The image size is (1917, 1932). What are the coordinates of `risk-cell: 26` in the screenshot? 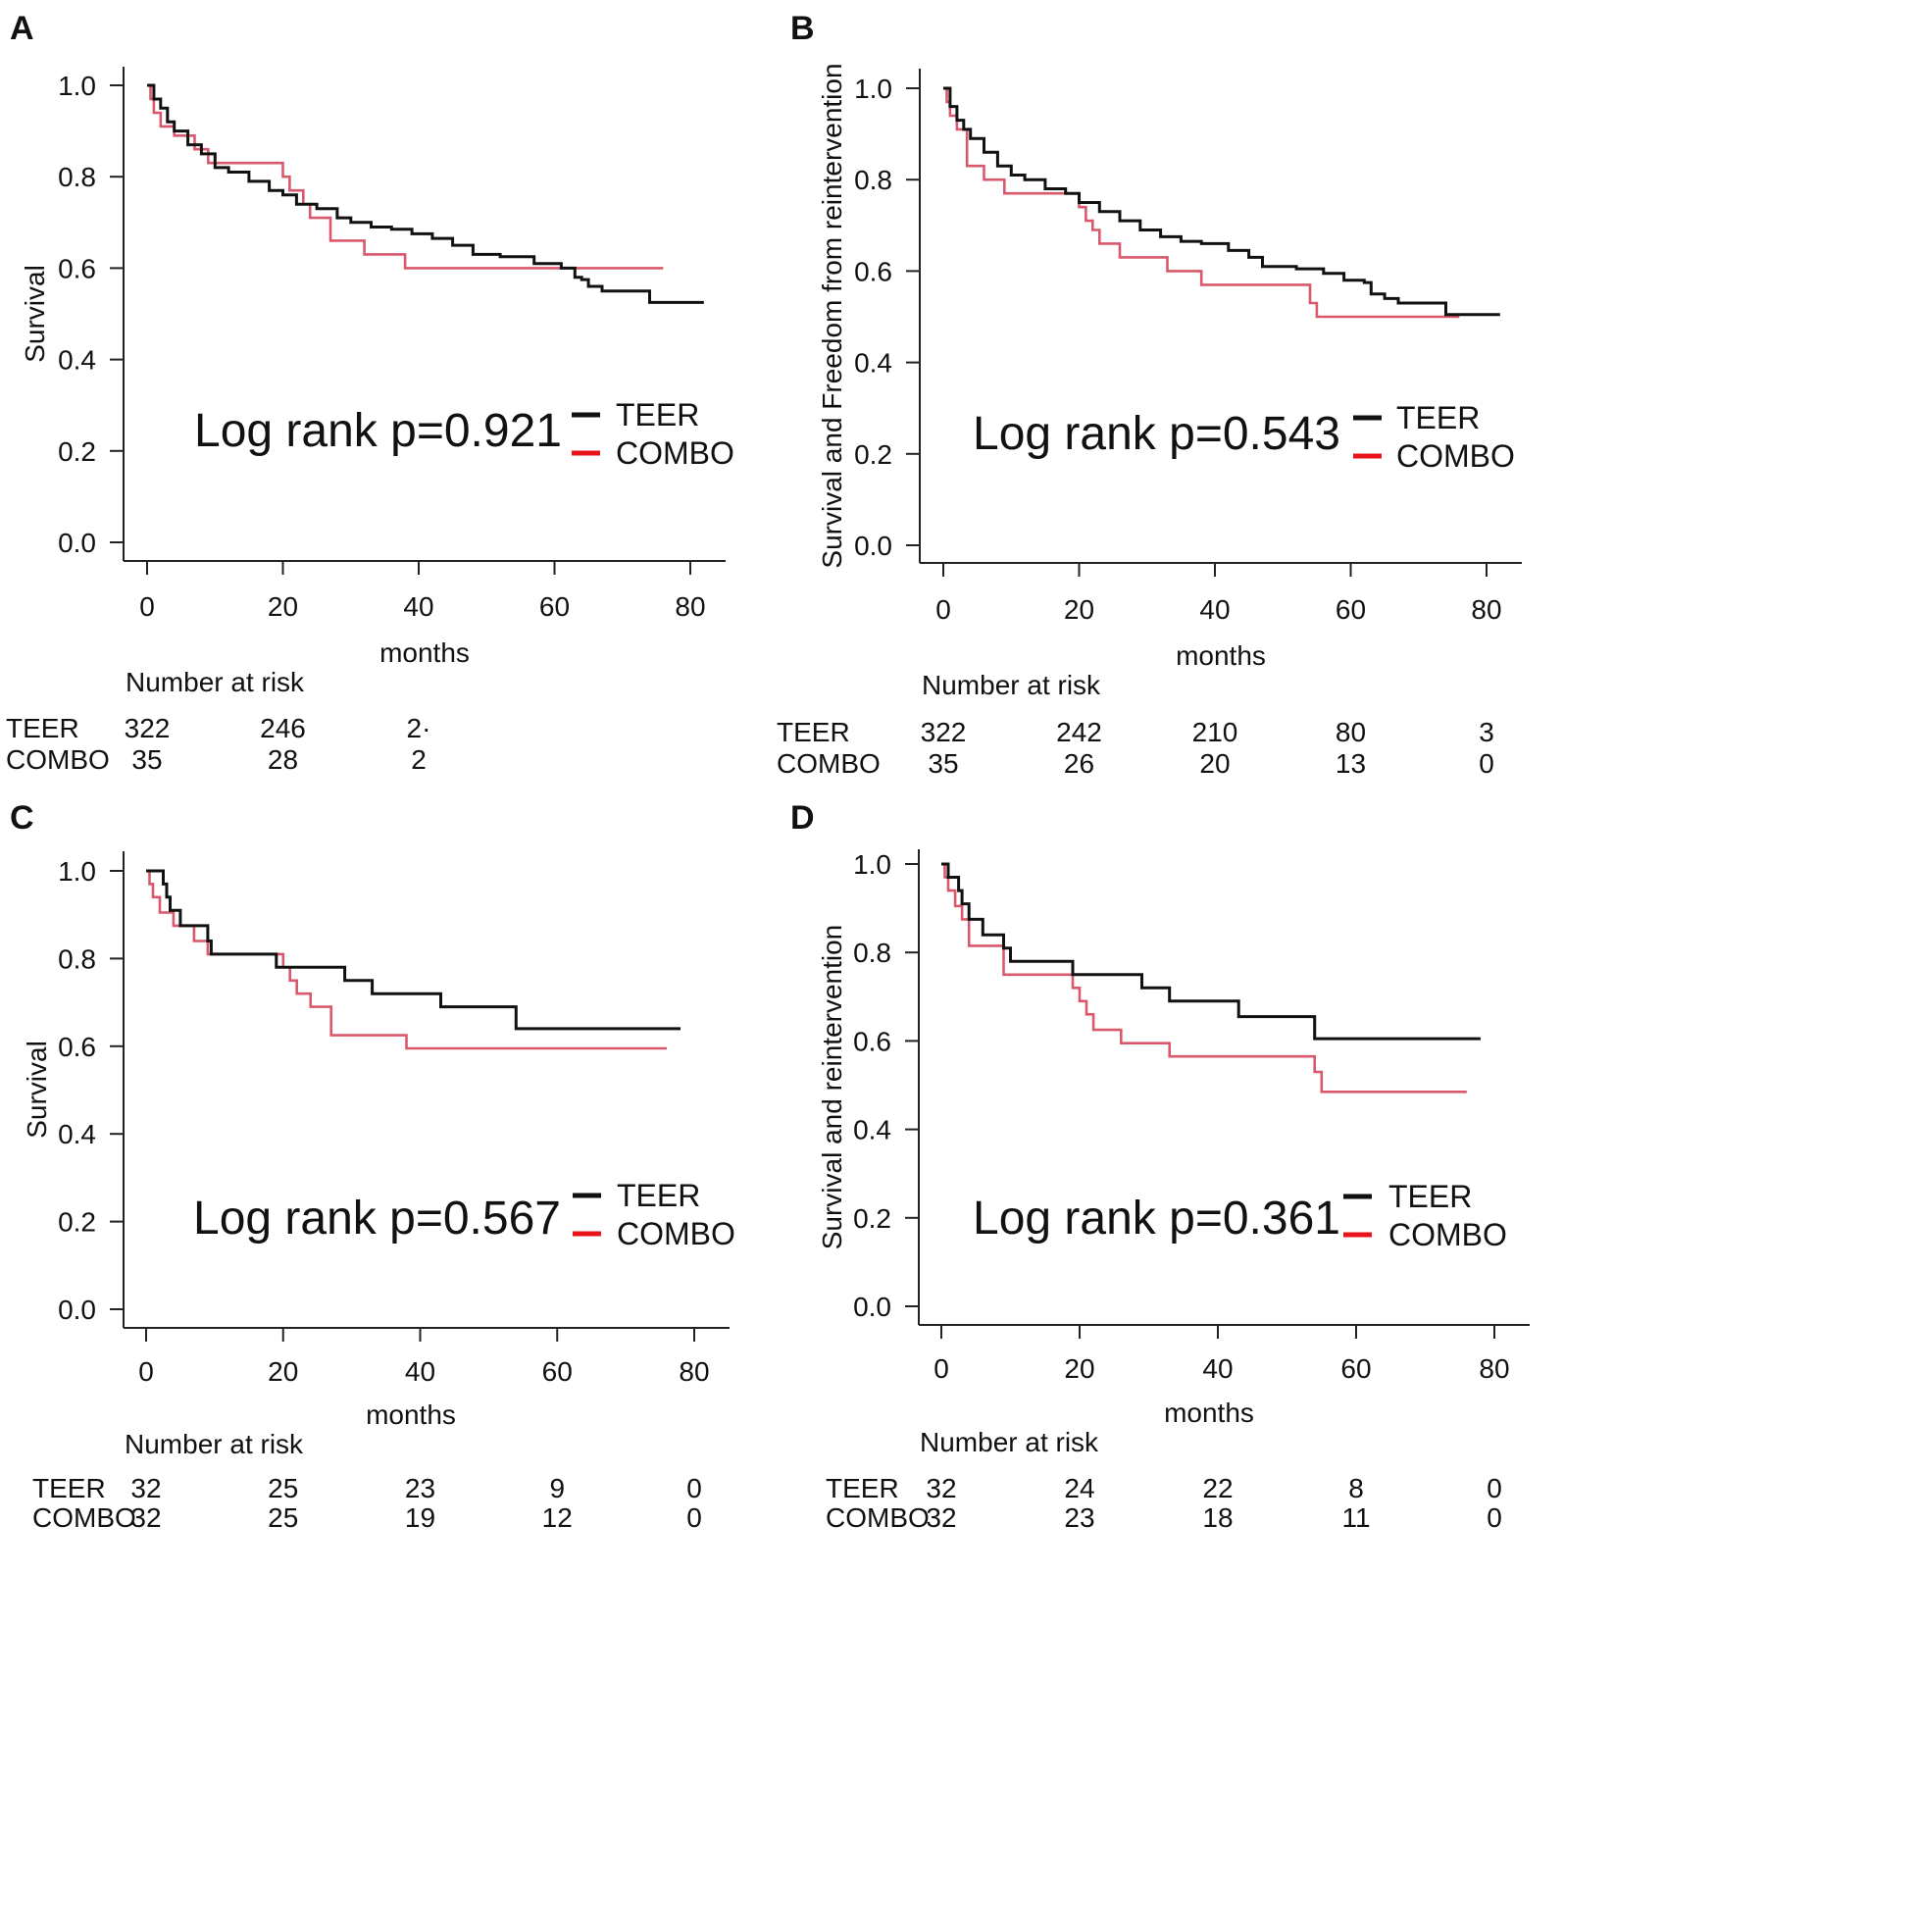 It's located at (1079, 764).